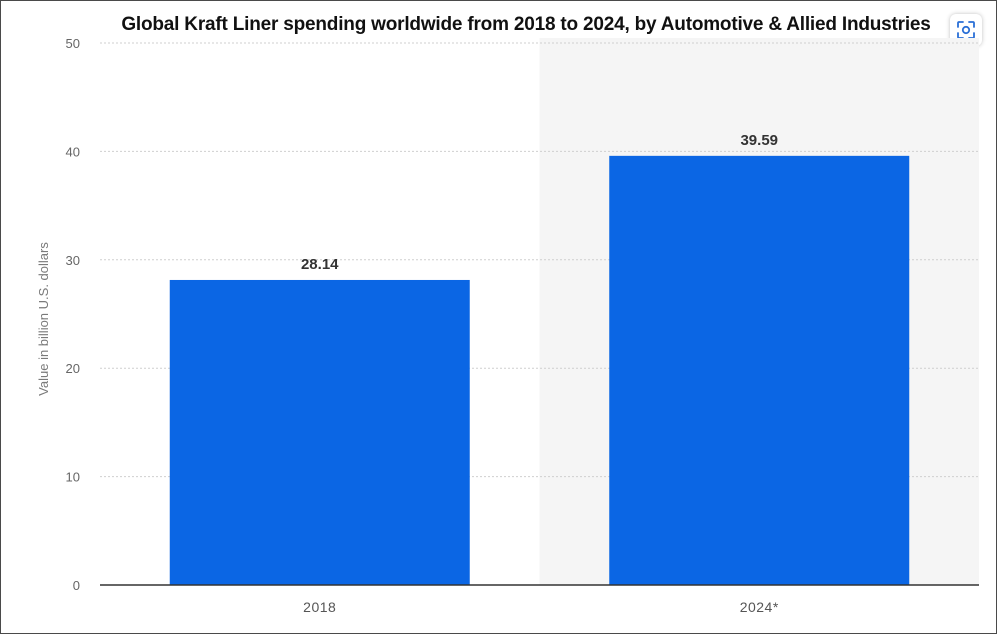 The width and height of the screenshot is (997, 634). Describe the element at coordinates (73, 260) in the screenshot. I see `y-tick-label: 30` at that location.